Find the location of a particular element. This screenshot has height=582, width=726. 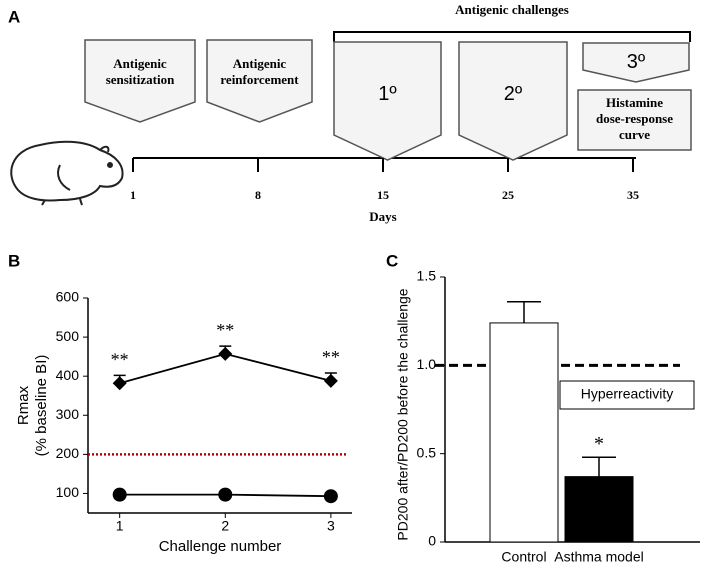

histamine-box is located at coordinates (634, 120).